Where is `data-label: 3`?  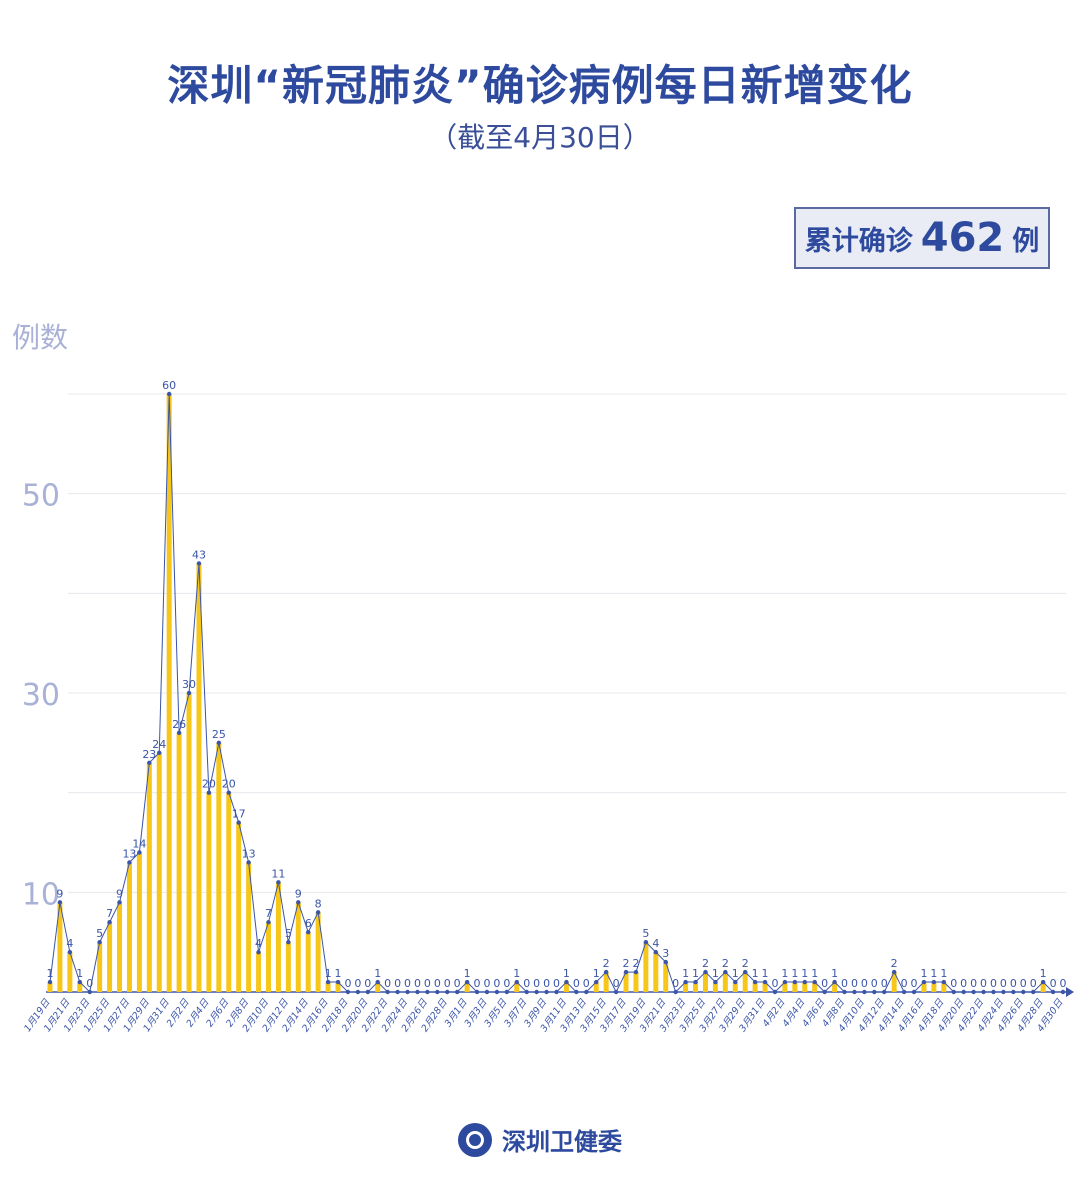
data-label: 3 is located at coordinates (665, 953).